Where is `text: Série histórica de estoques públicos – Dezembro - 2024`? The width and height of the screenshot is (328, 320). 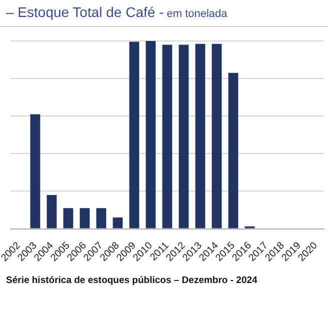
text: Série histórica de estoques públicos – Dezembro - 2024 is located at coordinates (132, 280).